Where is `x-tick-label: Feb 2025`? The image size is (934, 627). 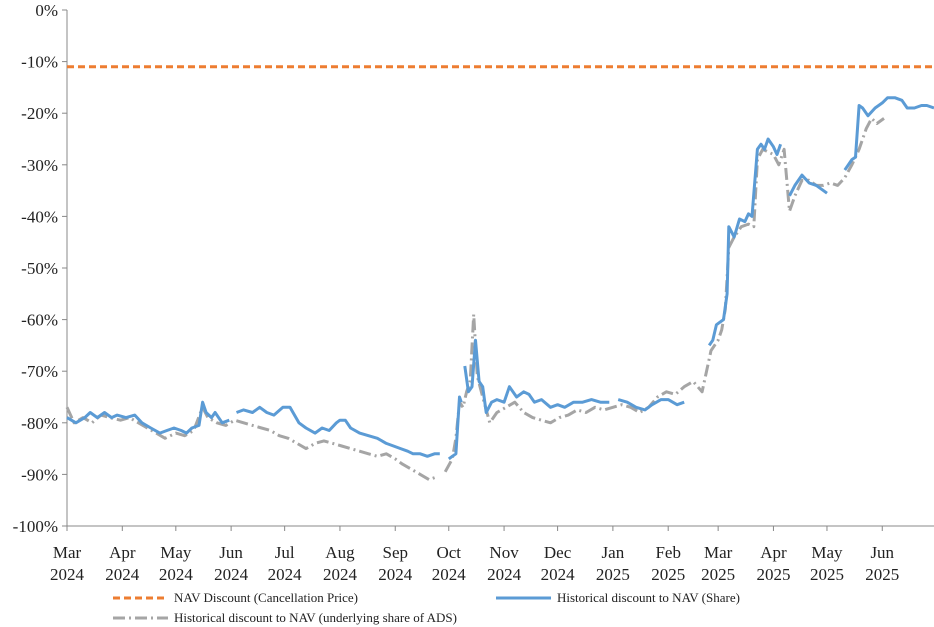
x-tick-label: Feb 2025 is located at coordinates (668, 563).